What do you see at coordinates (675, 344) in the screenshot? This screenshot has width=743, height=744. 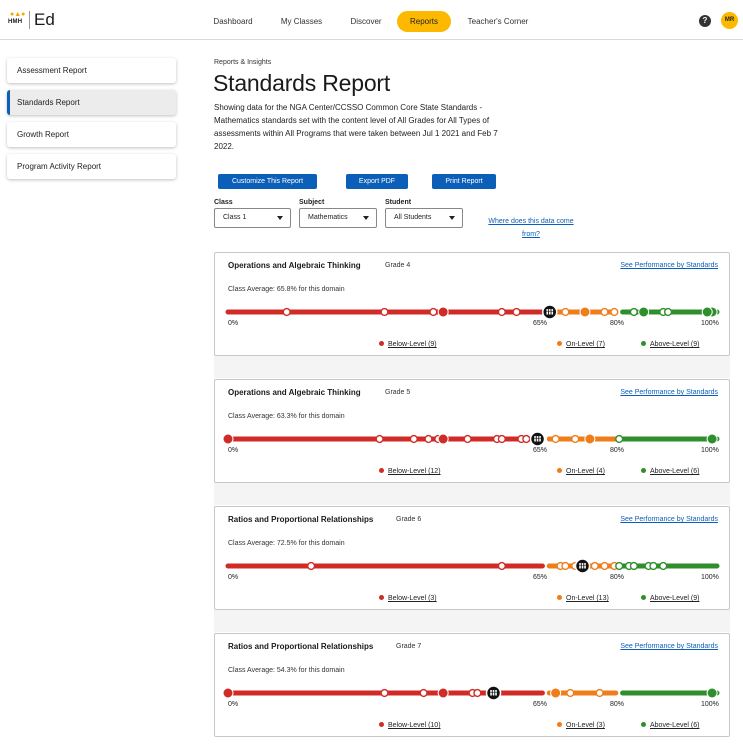 I see `legend-label: Above-Level (9)` at bounding box center [675, 344].